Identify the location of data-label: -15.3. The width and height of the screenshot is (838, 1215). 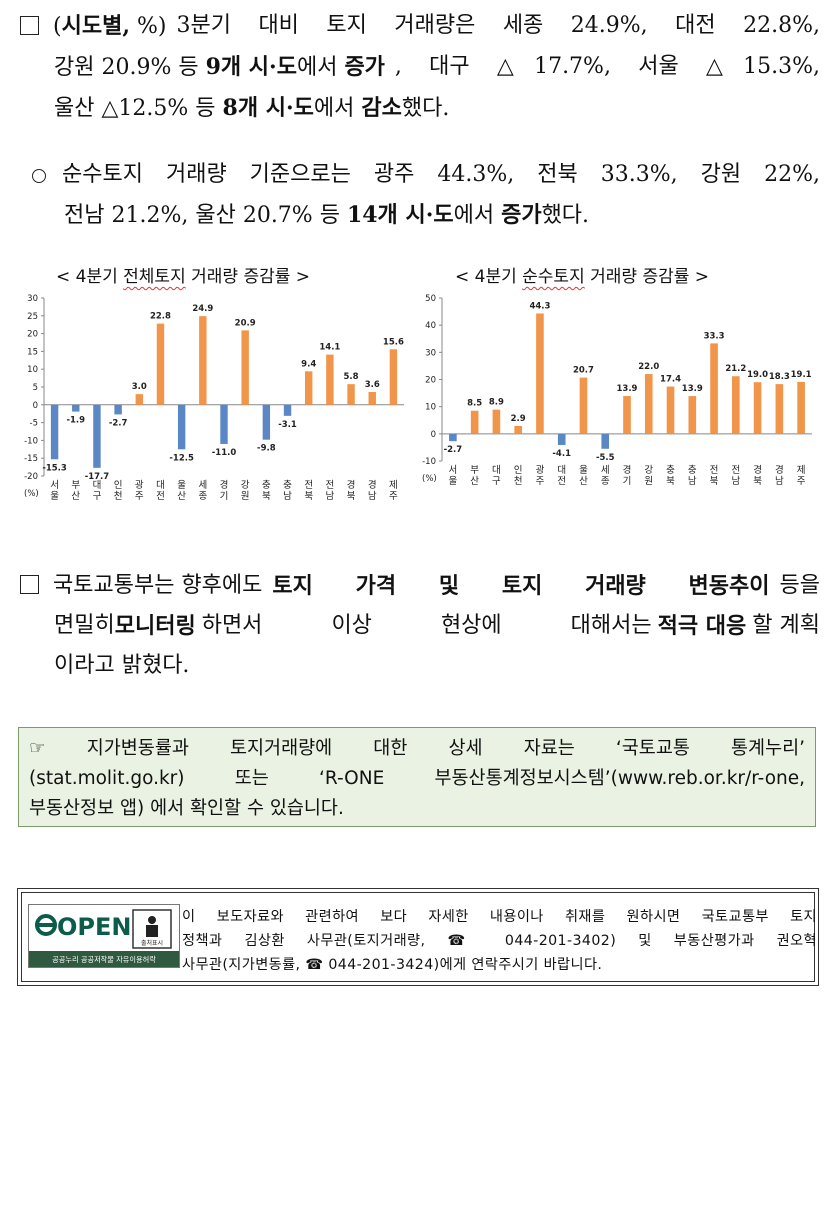
(54, 468).